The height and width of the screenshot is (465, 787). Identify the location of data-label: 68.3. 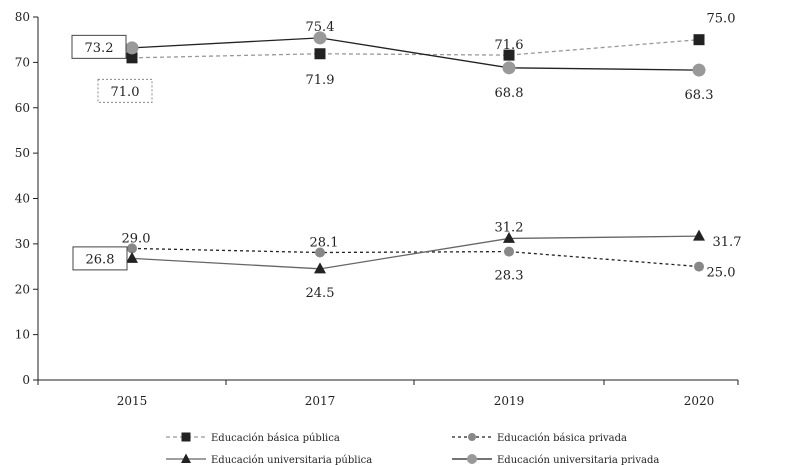
(699, 95).